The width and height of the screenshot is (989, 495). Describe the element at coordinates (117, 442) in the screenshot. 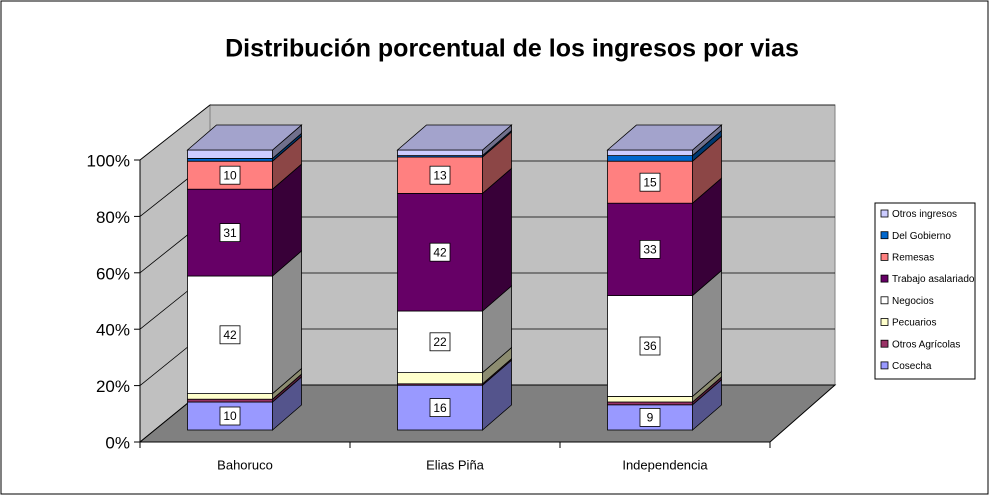

I see `y-tick-label: 0%` at that location.